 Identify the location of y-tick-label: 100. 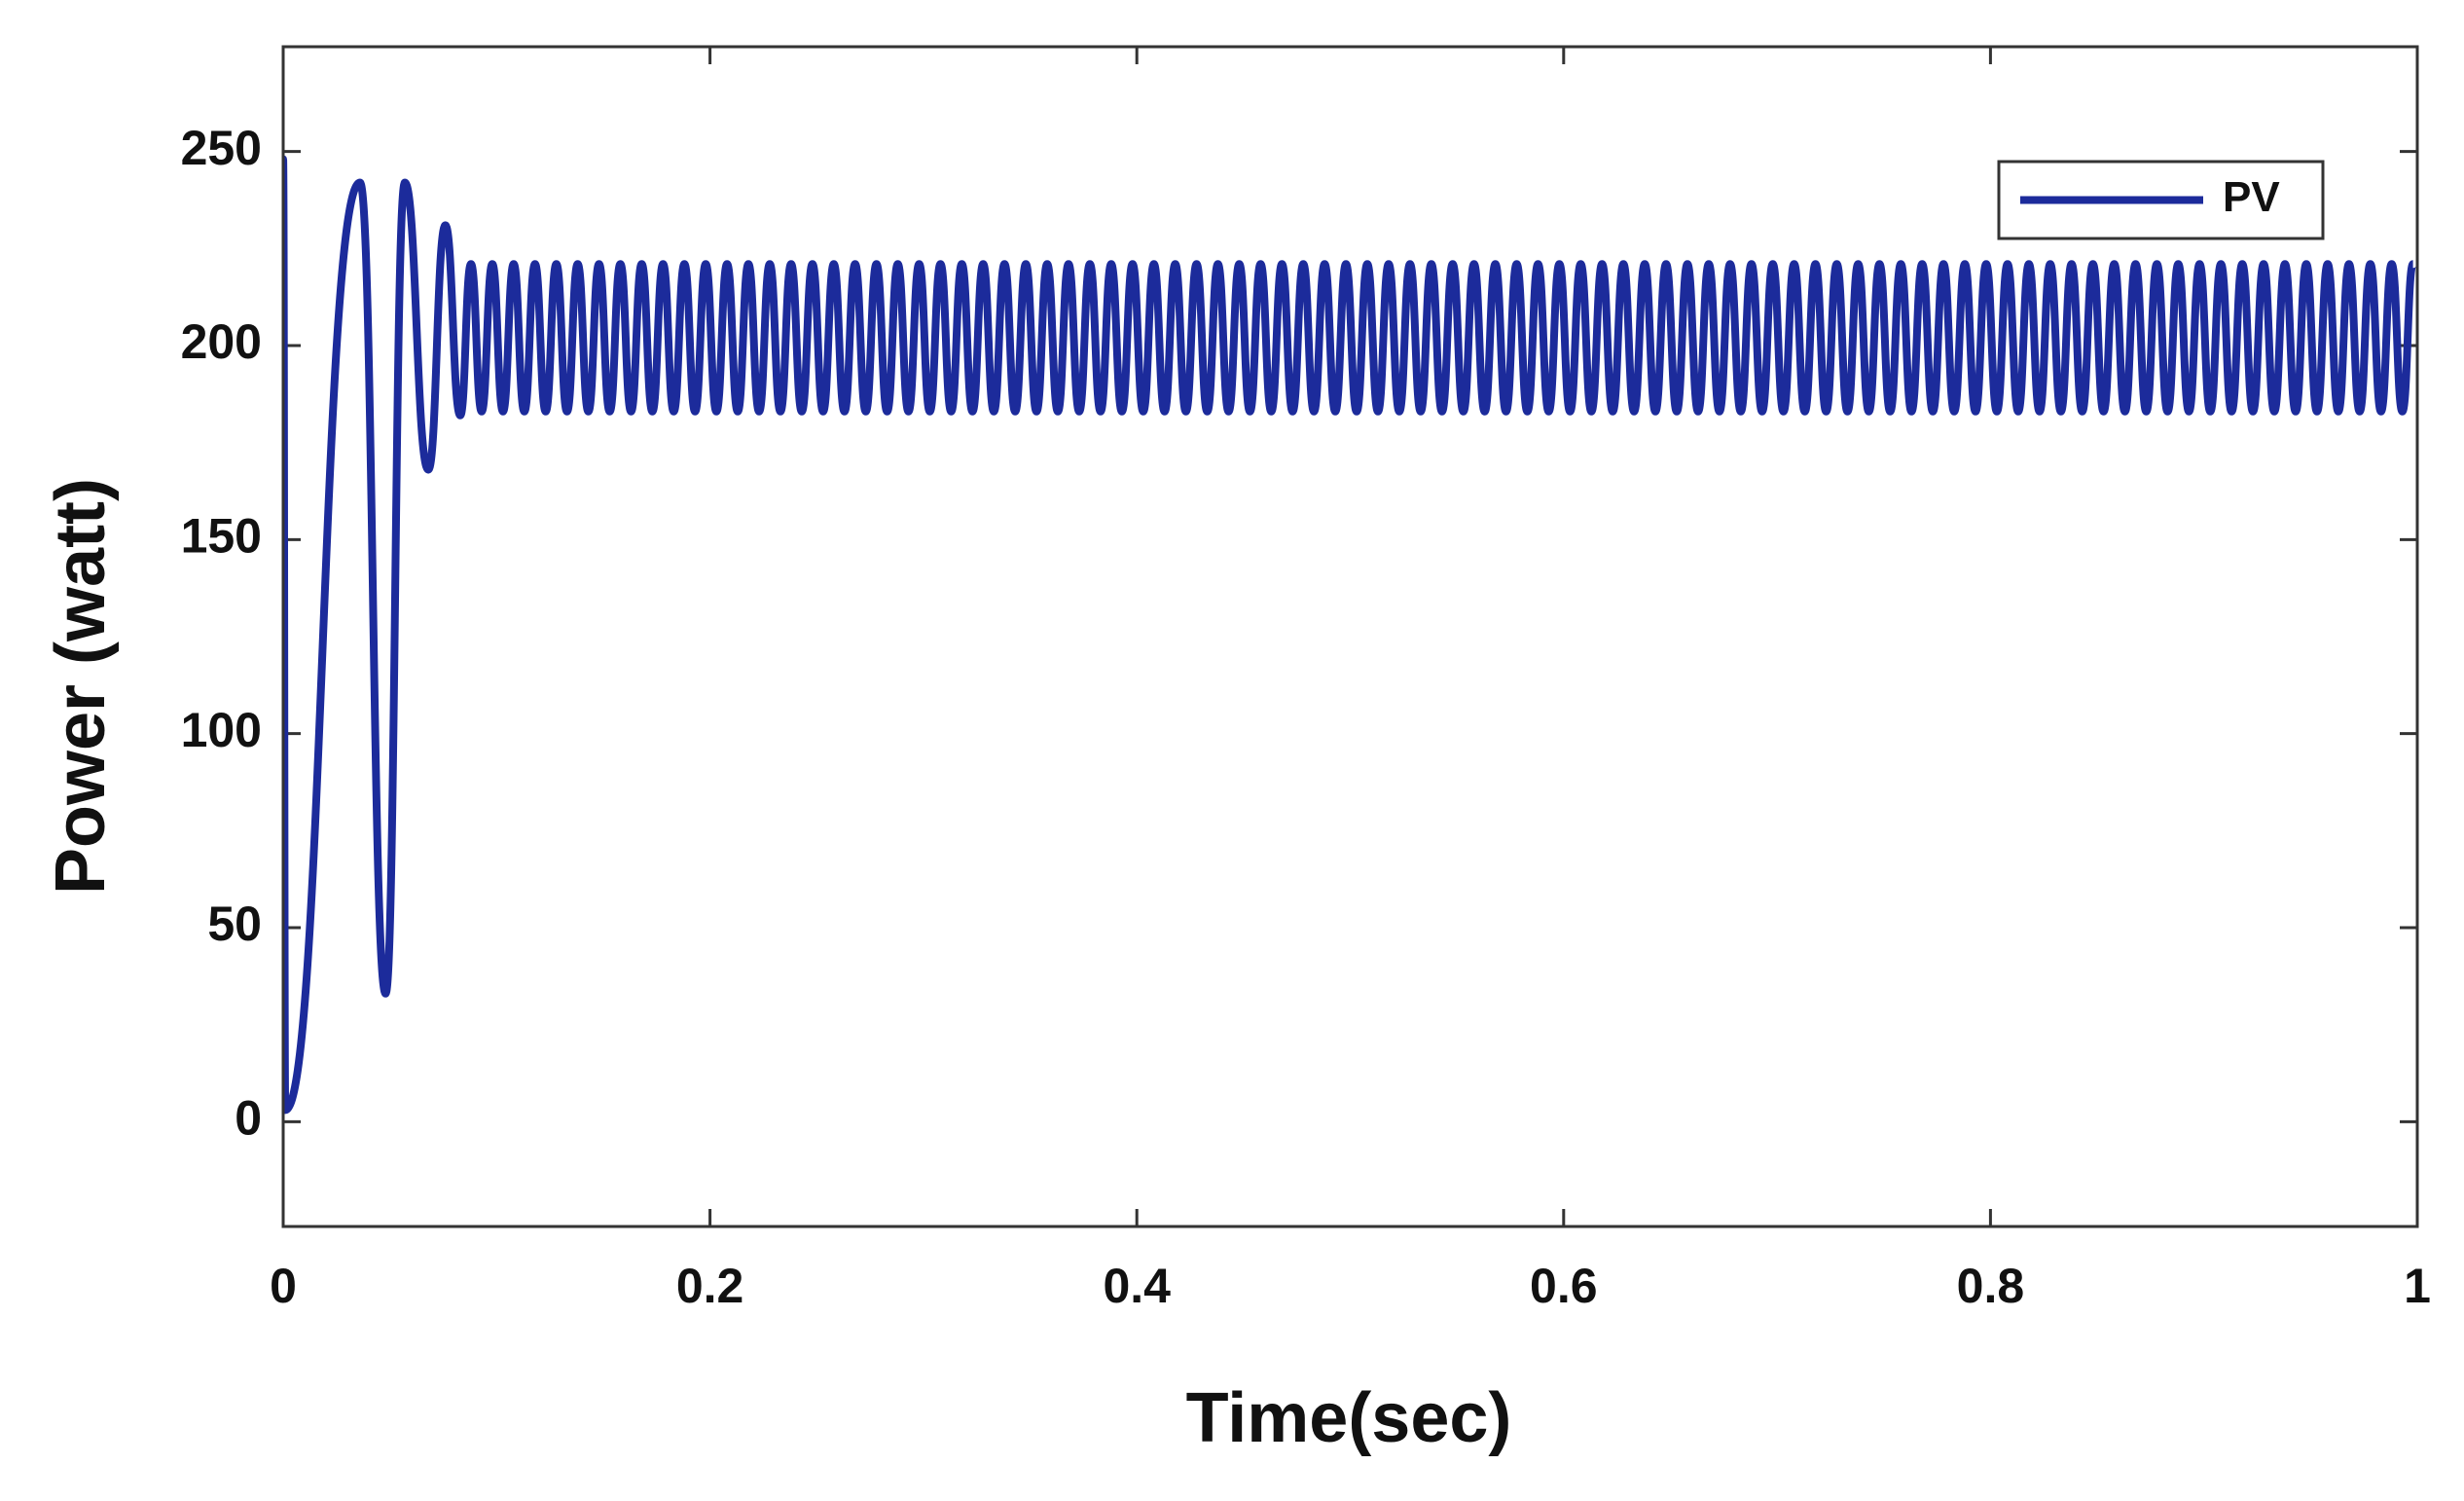
(221, 730).